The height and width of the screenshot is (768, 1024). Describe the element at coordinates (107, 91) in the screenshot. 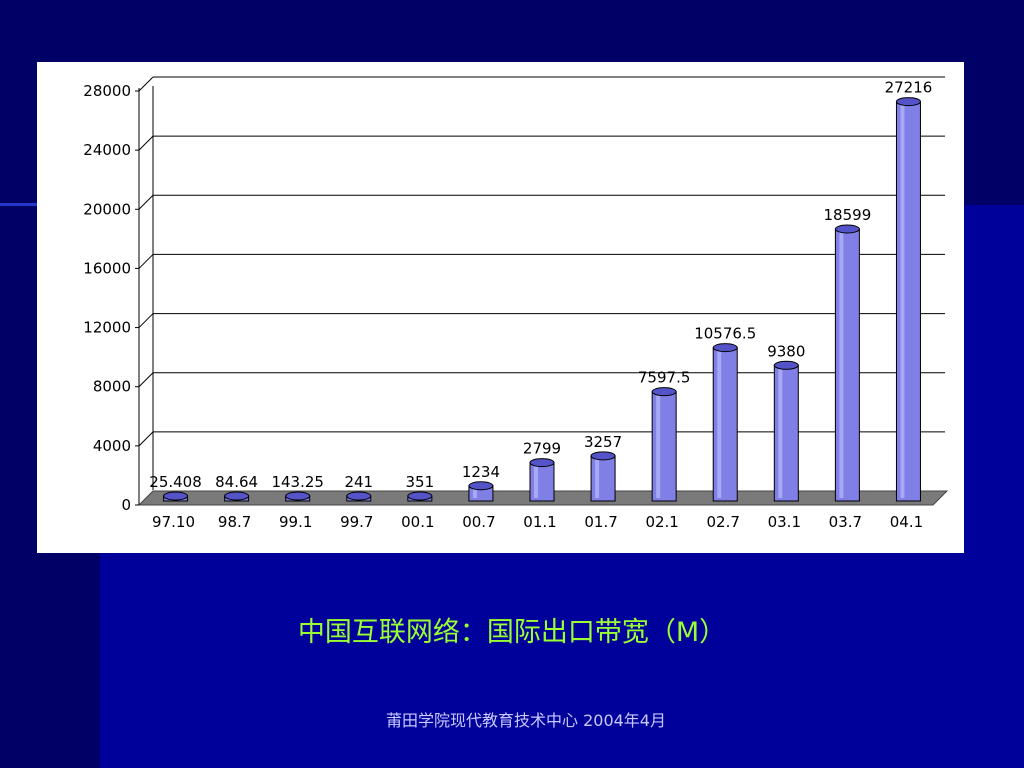

I see `y-tick-label: 28000` at that location.